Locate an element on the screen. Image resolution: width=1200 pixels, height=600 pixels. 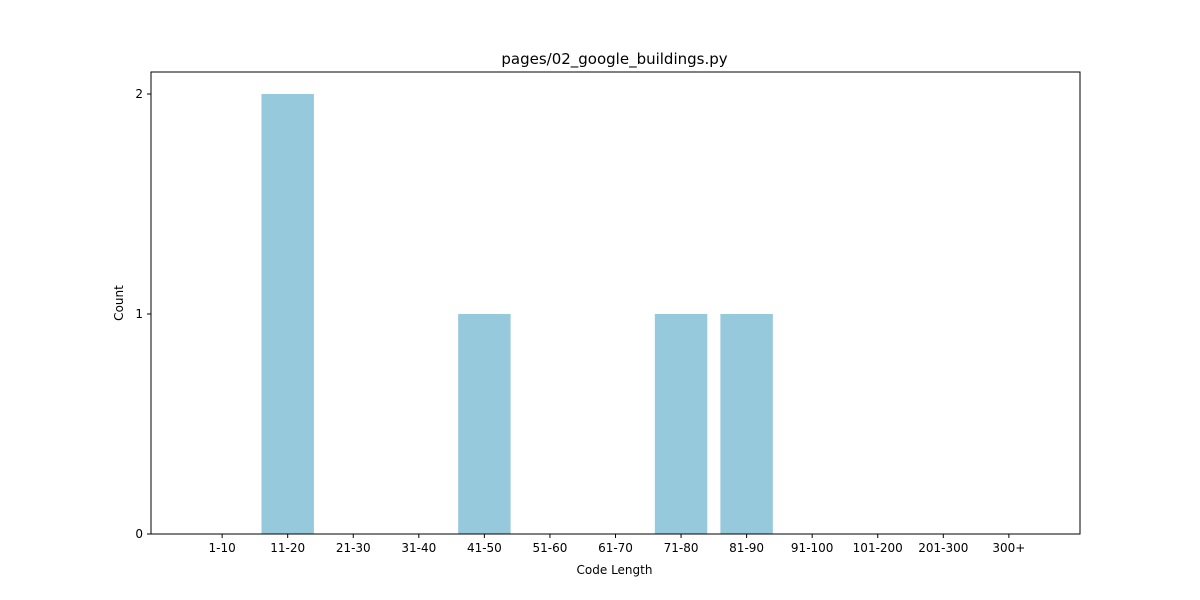
x-tick-label: 1-10 is located at coordinates (222, 548).